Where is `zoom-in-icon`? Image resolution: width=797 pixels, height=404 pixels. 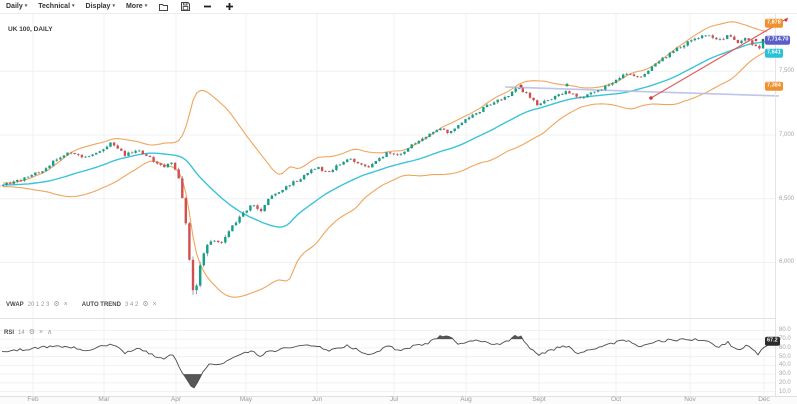 zoom-in-icon is located at coordinates (229, 6).